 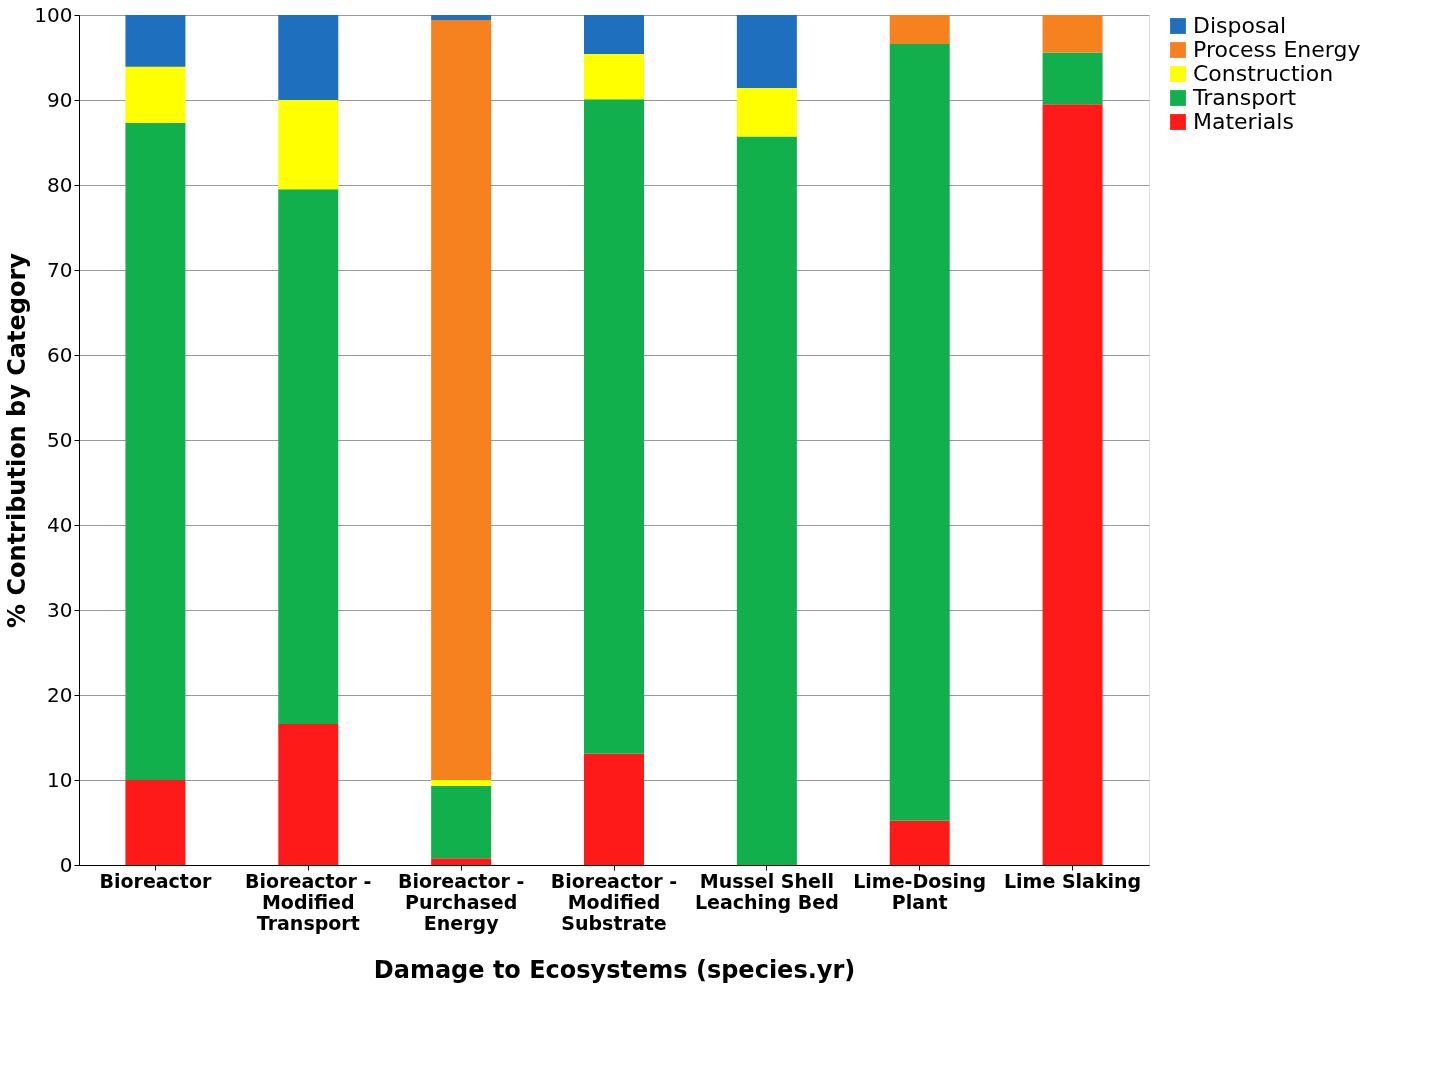 What do you see at coordinates (1239, 25) in the screenshot?
I see `legend-label: Disposal` at bounding box center [1239, 25].